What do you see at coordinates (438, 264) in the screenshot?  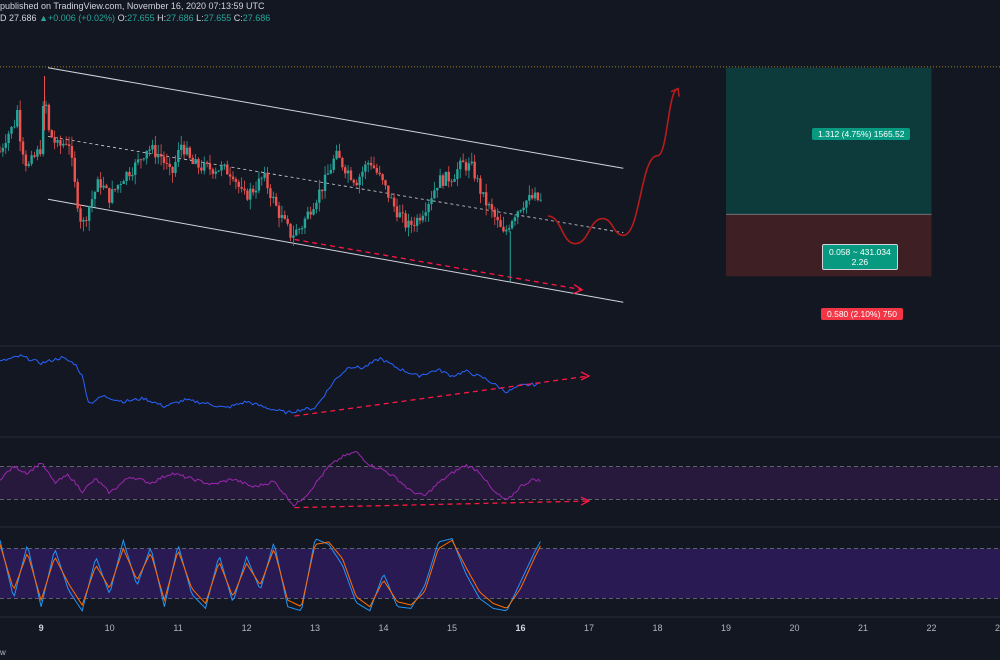 I see `support-trend-arrow` at bounding box center [438, 264].